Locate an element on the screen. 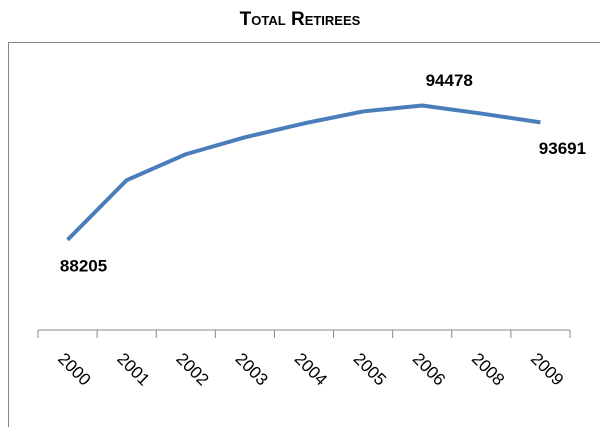  x-tick-label: 2004 is located at coordinates (311, 369).